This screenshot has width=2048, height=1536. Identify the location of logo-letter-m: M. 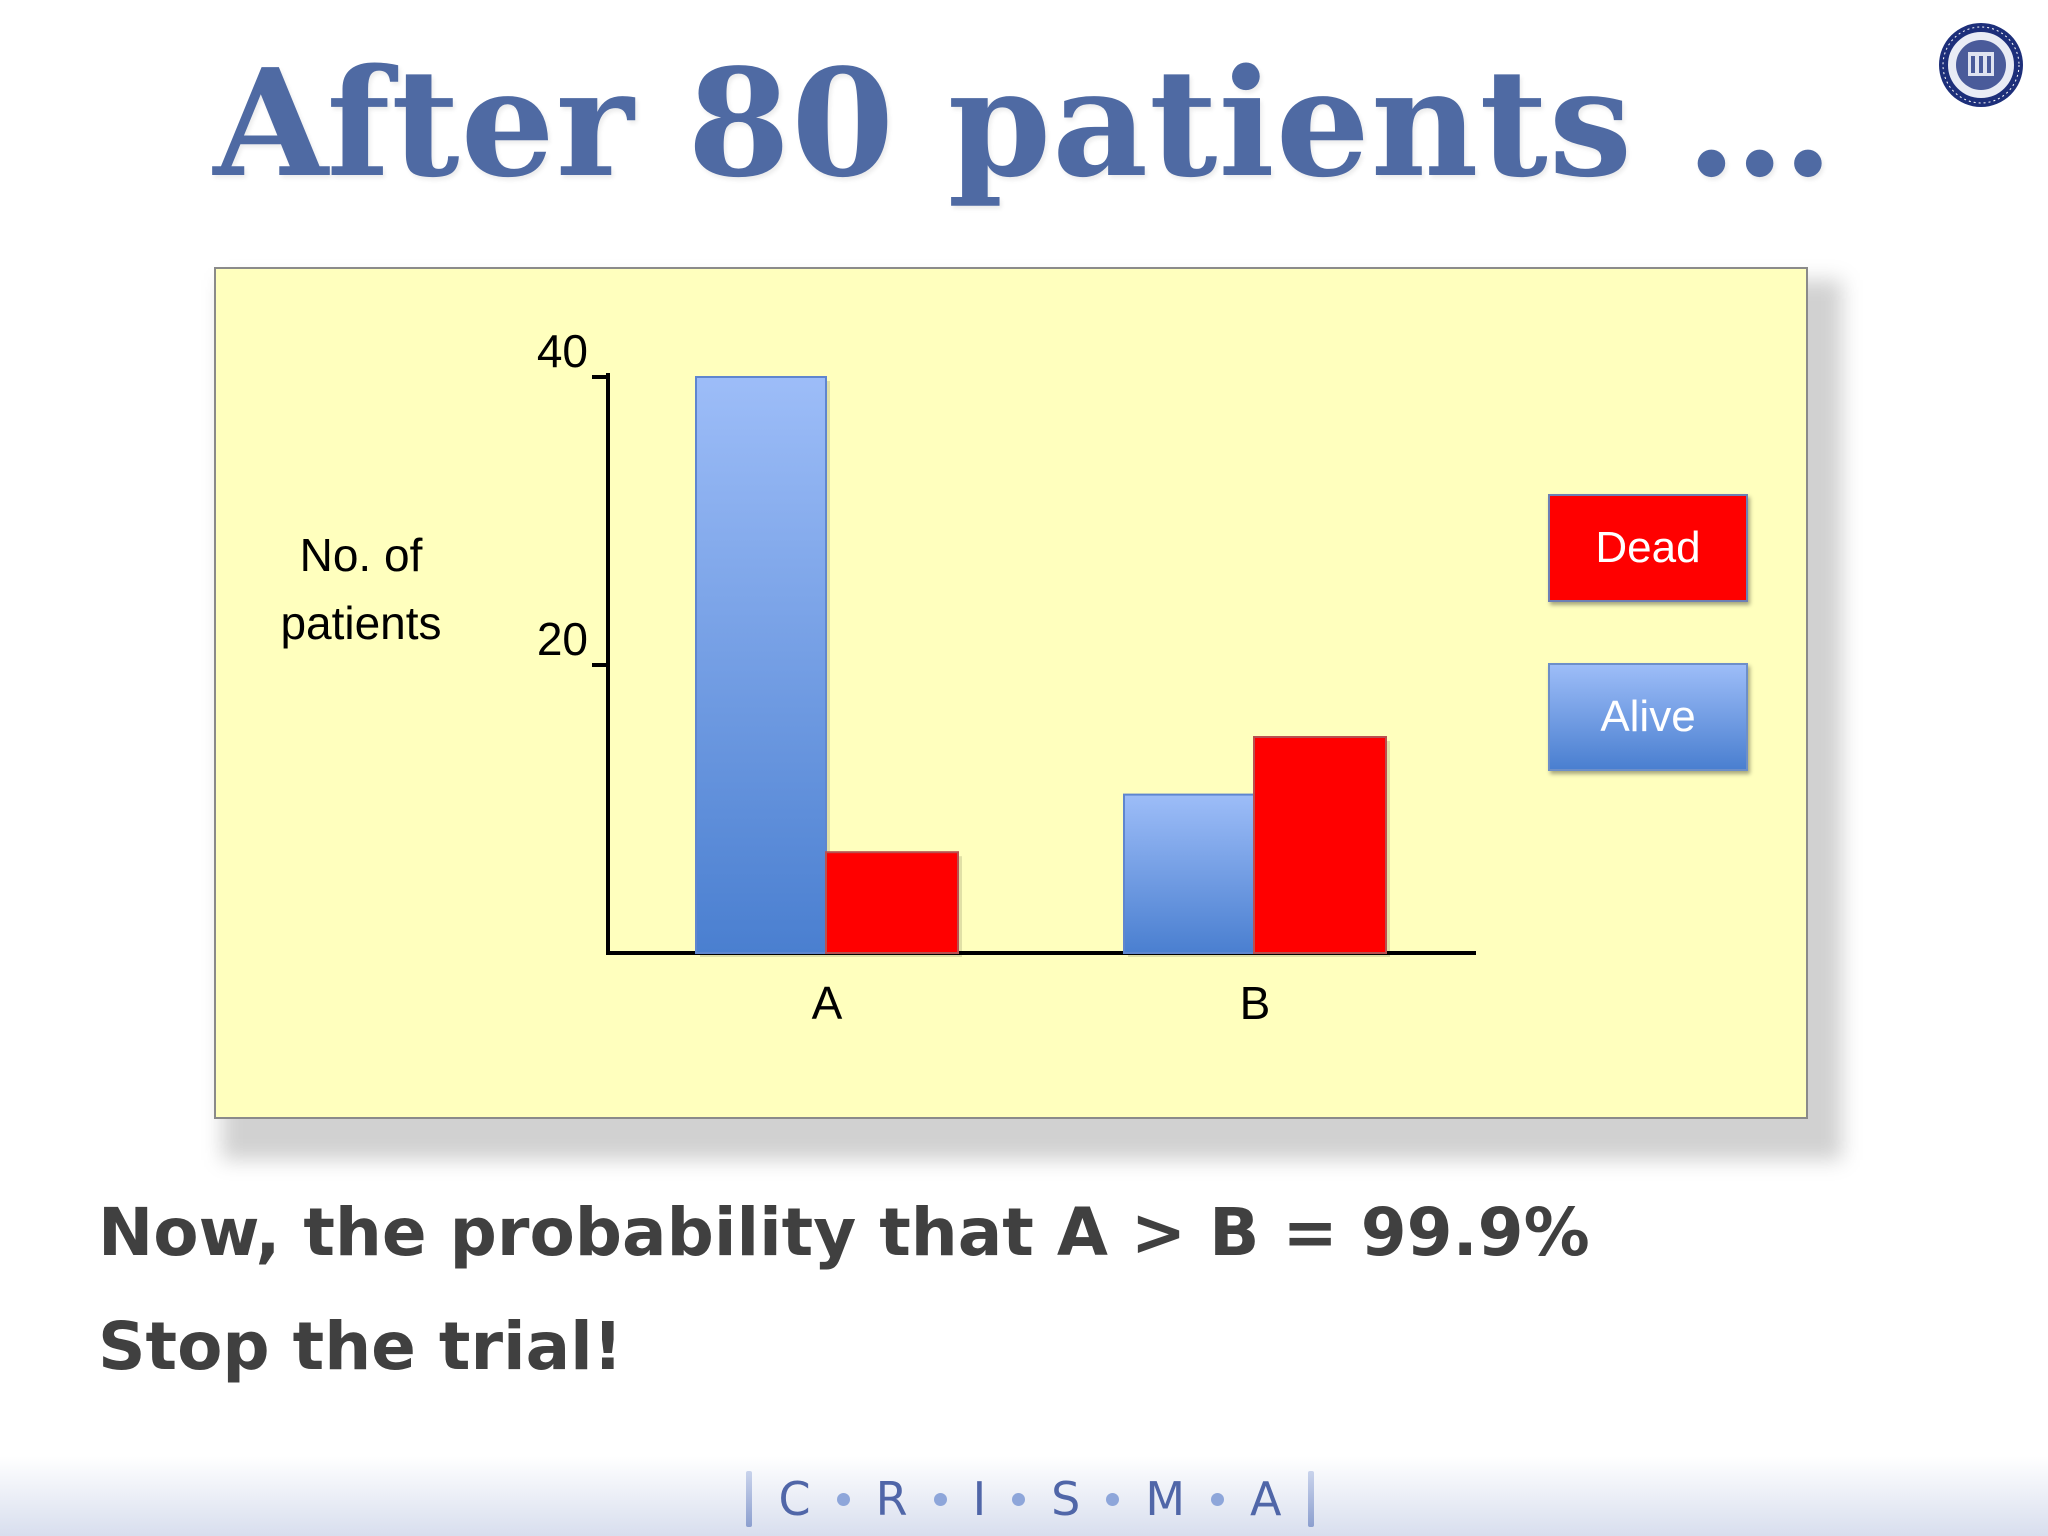
(1165, 1499).